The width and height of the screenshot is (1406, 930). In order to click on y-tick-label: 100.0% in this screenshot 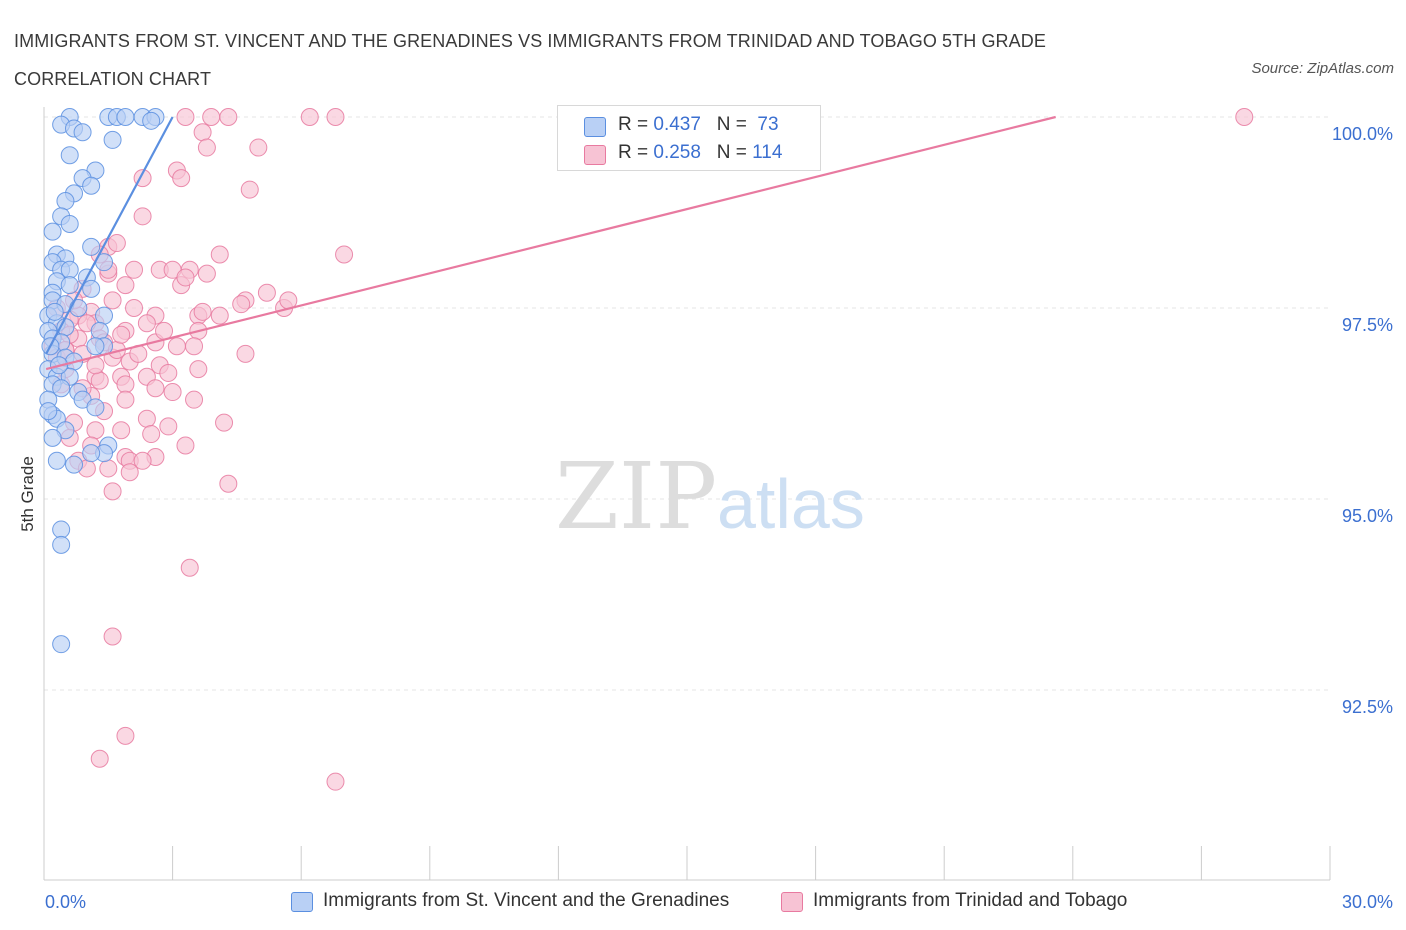, I will do `click(1362, 134)`.